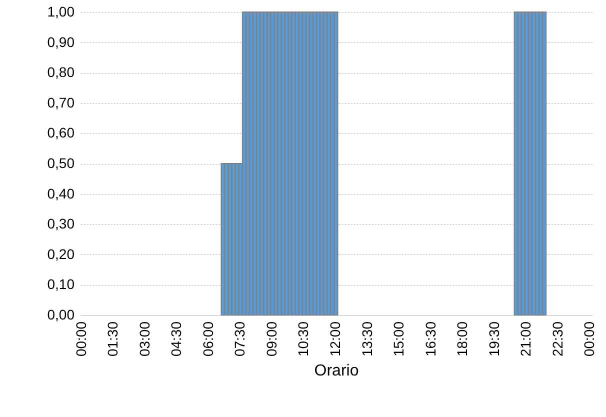 The image size is (606, 417). What do you see at coordinates (61, 193) in the screenshot?
I see `y-tick-label: 0,40` at bounding box center [61, 193].